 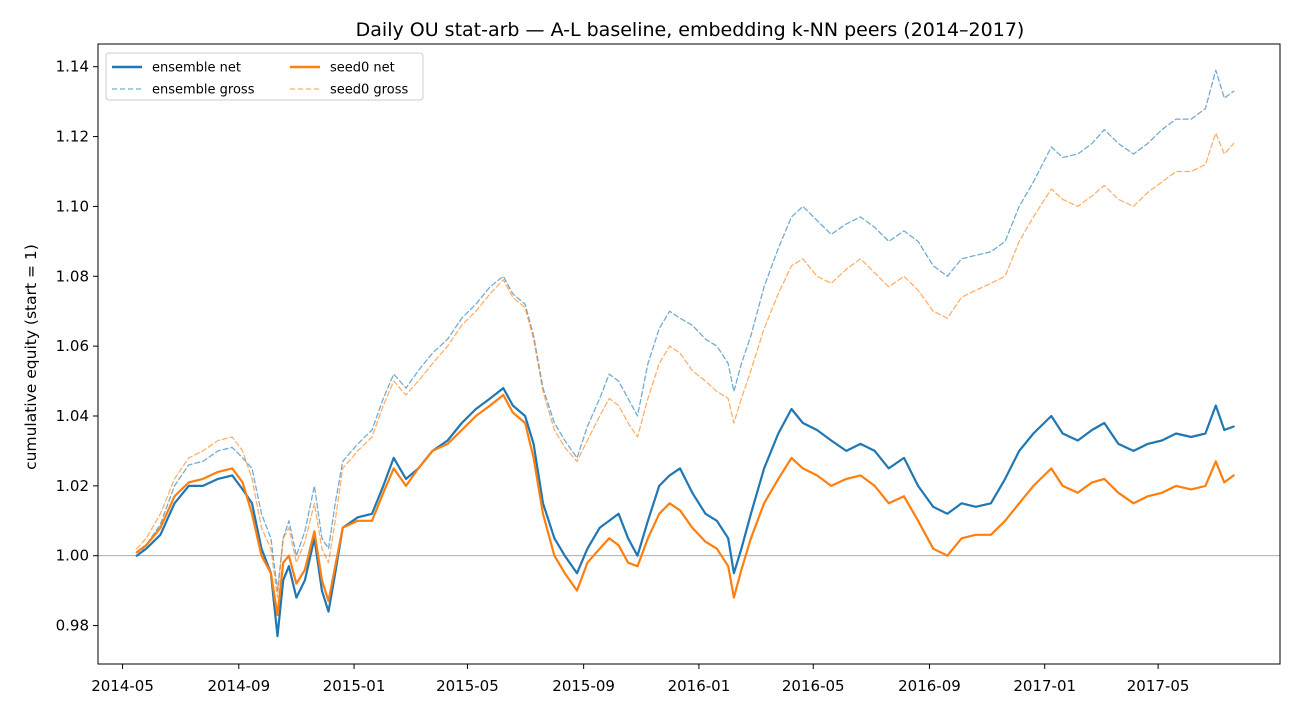 I want to click on y-axis-label: cumulative equity (start = 1), so click(x=31, y=357).